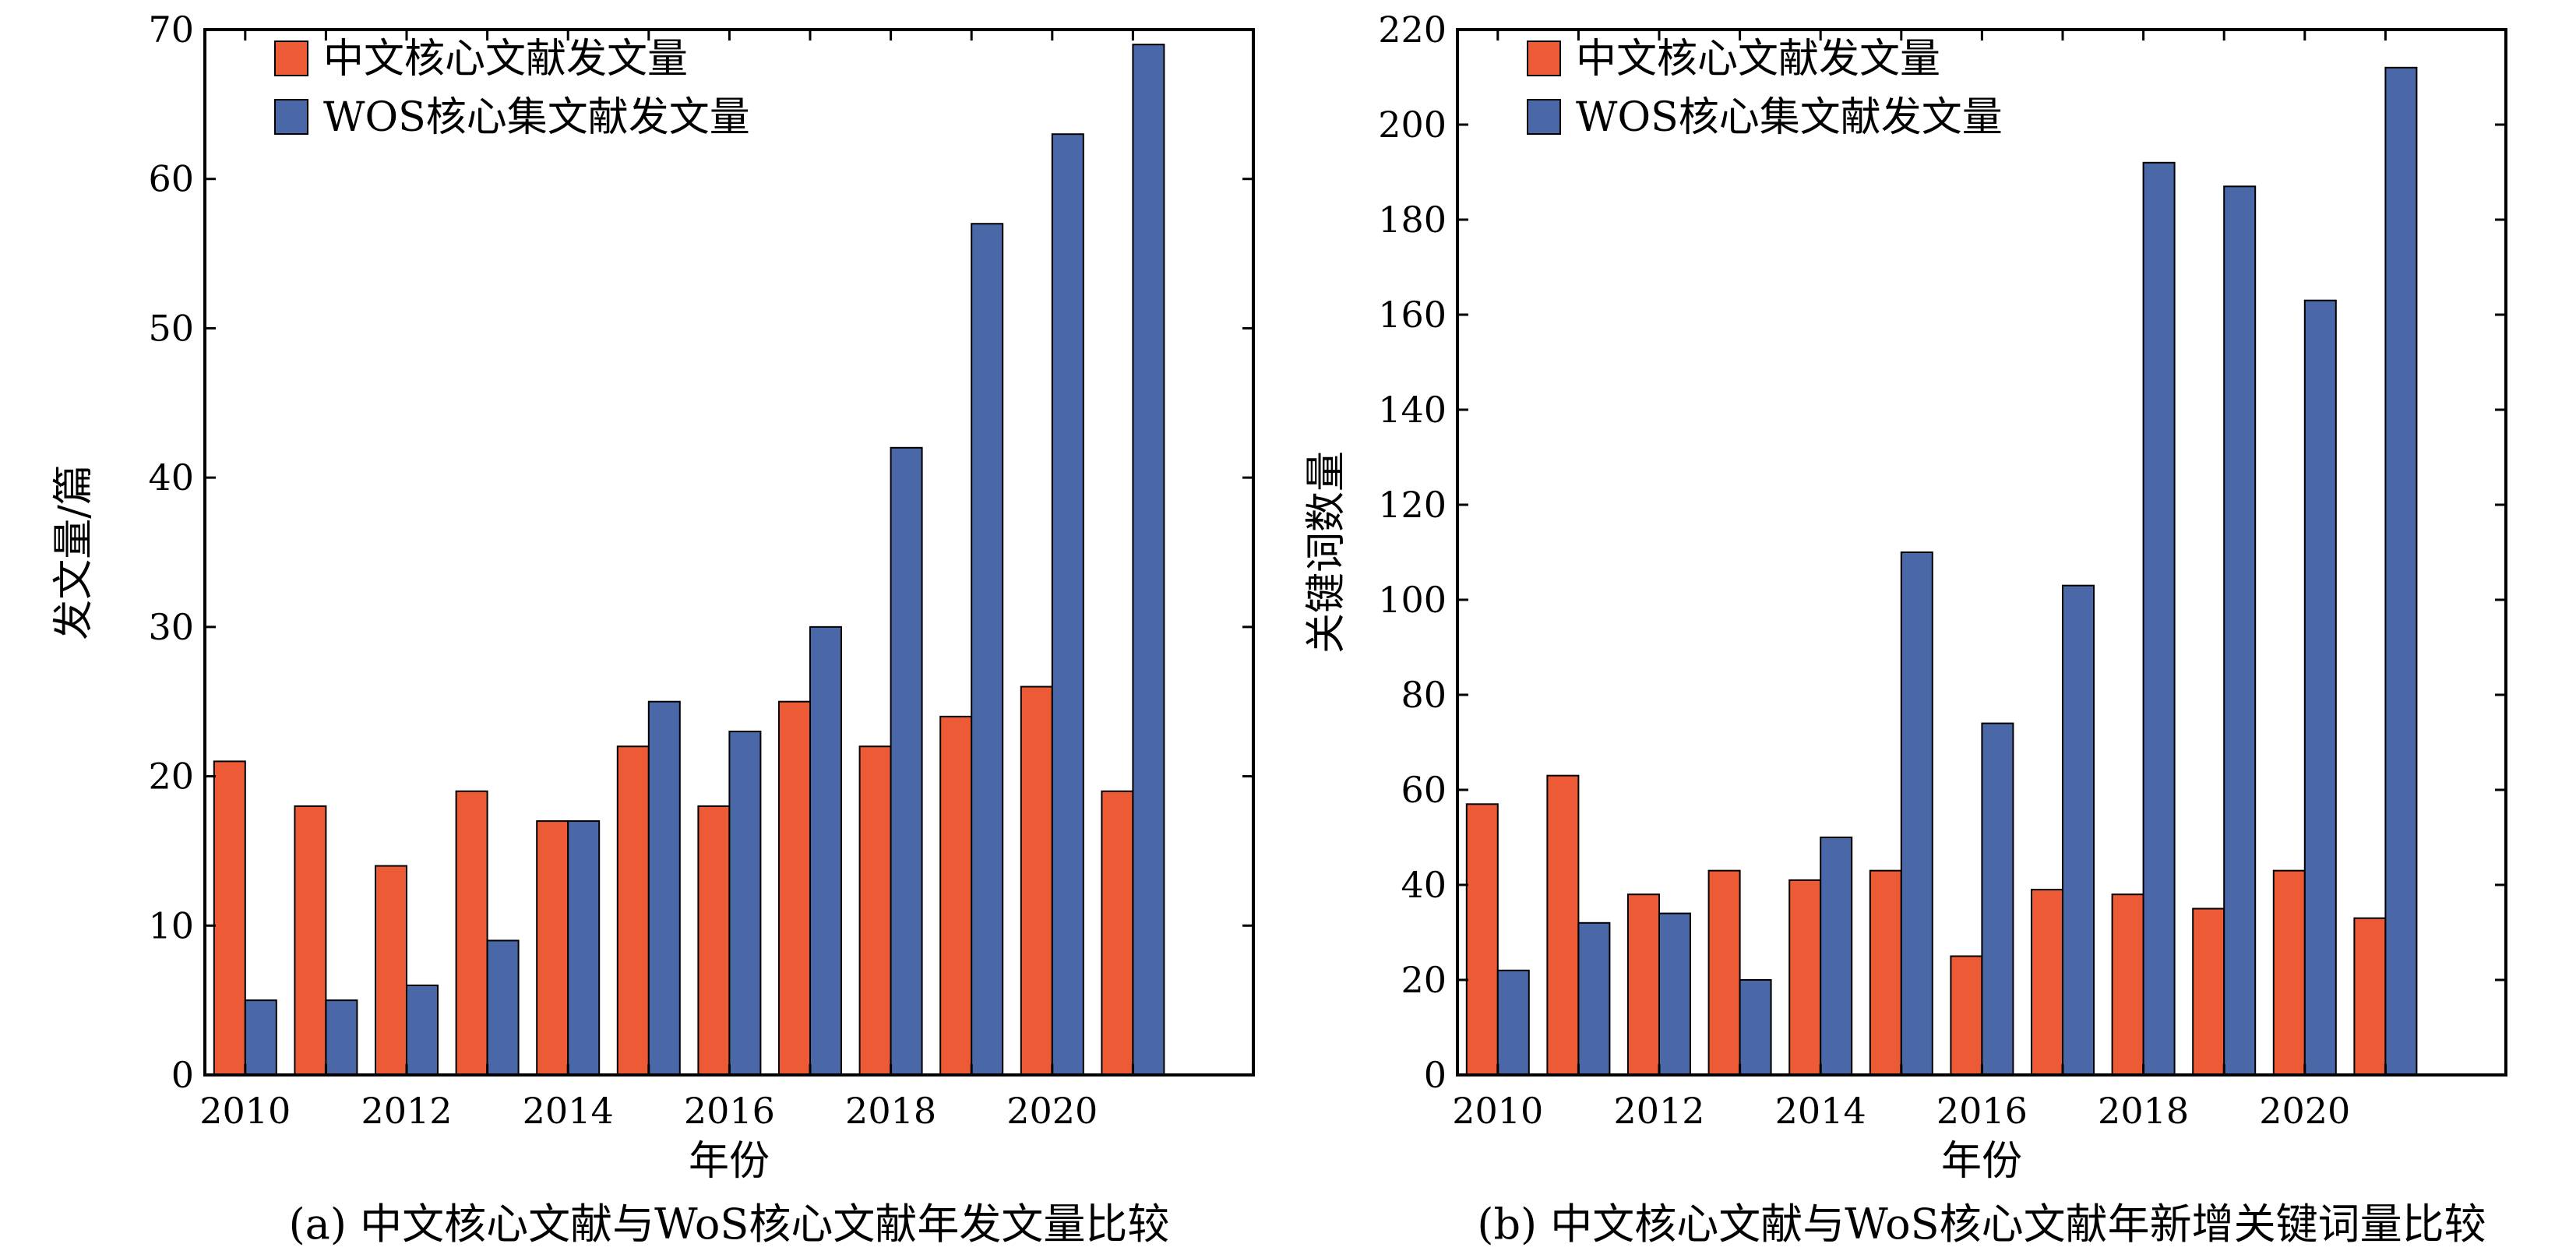 The image size is (2576, 1258). What do you see at coordinates (1412, 220) in the screenshot?
I see `y-tick-label: 180` at bounding box center [1412, 220].